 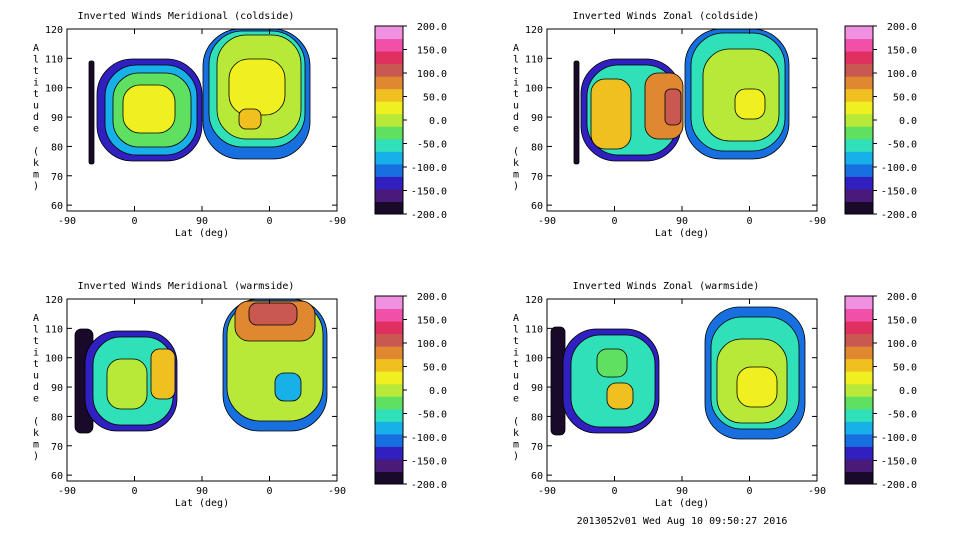 What do you see at coordinates (899, 462) in the screenshot?
I see `colorbar-tick-label: -150.0` at bounding box center [899, 462].